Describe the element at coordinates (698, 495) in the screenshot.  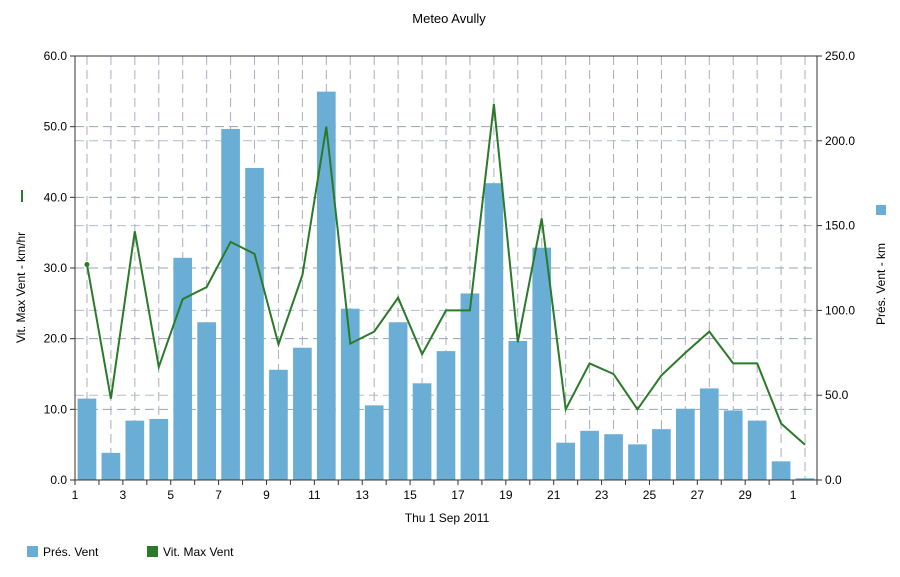
I see `x-tick-label-13: 27` at that location.